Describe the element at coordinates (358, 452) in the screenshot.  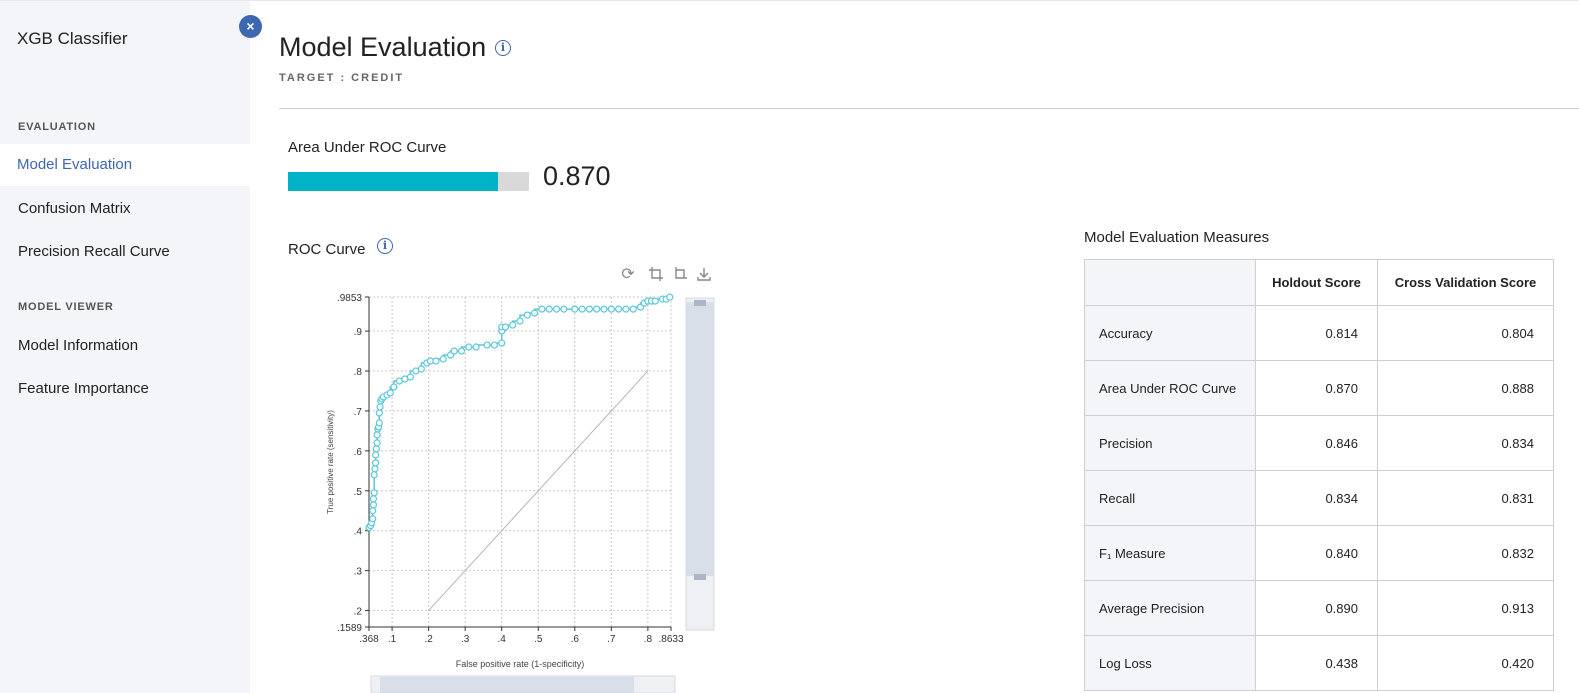
I see `y-tick-label: .6` at that location.